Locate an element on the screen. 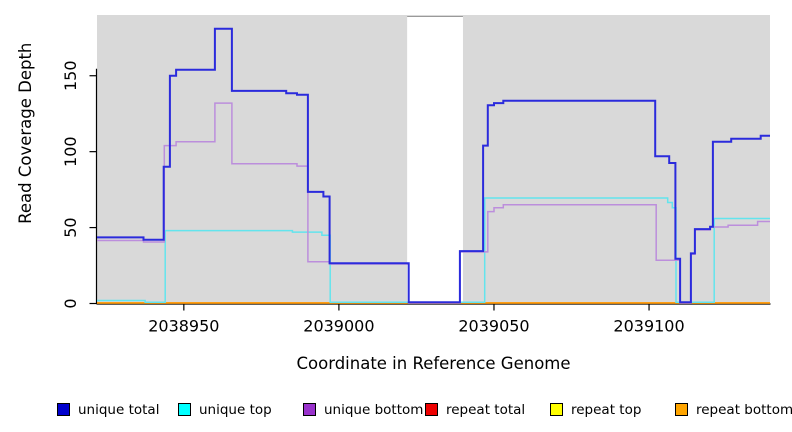  legend-swatch-unique-total is located at coordinates (63, 409).